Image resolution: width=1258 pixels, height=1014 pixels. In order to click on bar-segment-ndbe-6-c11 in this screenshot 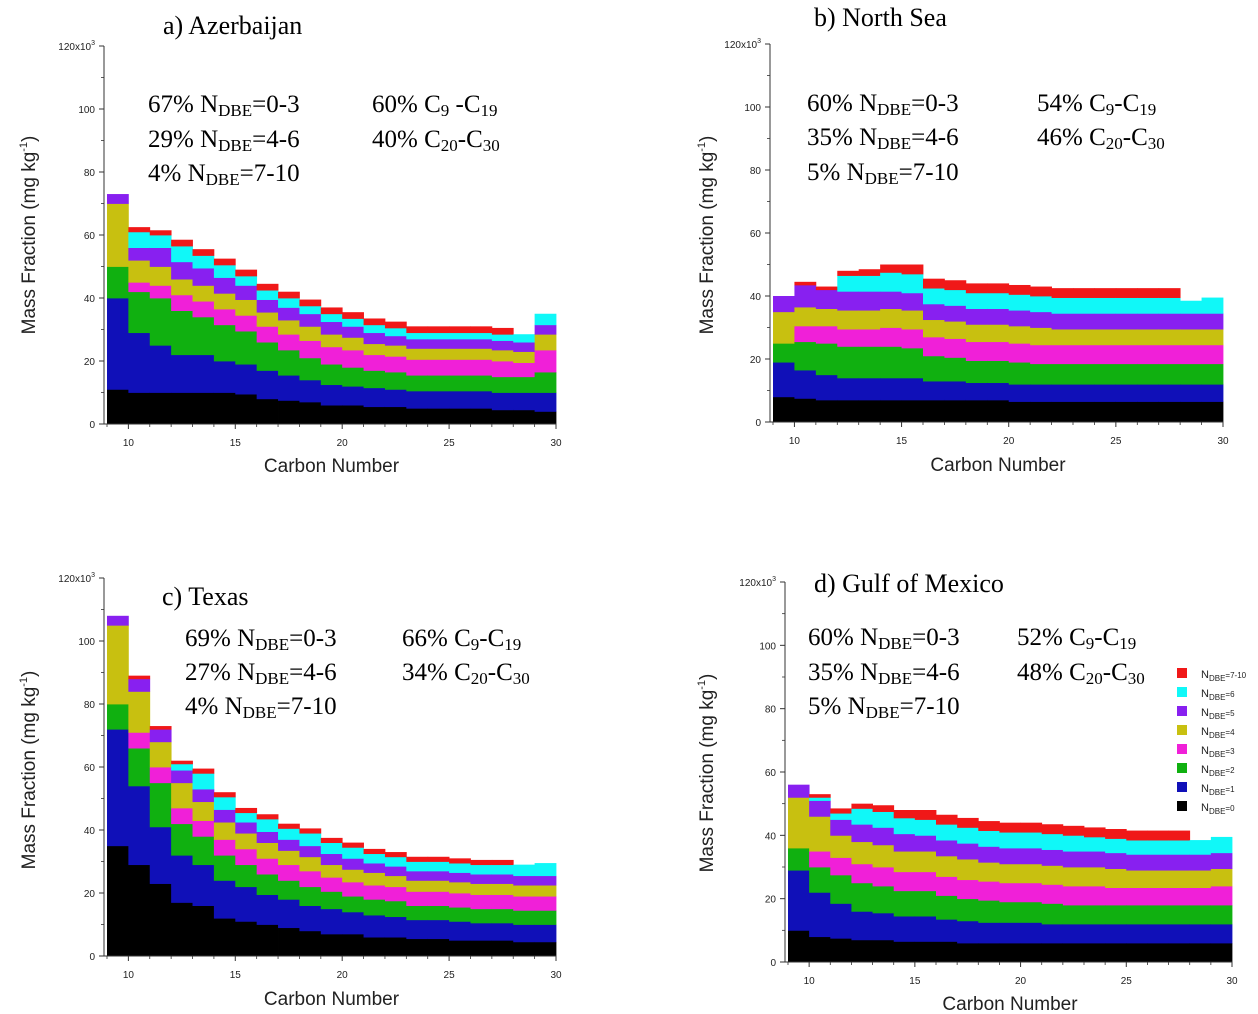, I will do `click(841, 816)`.